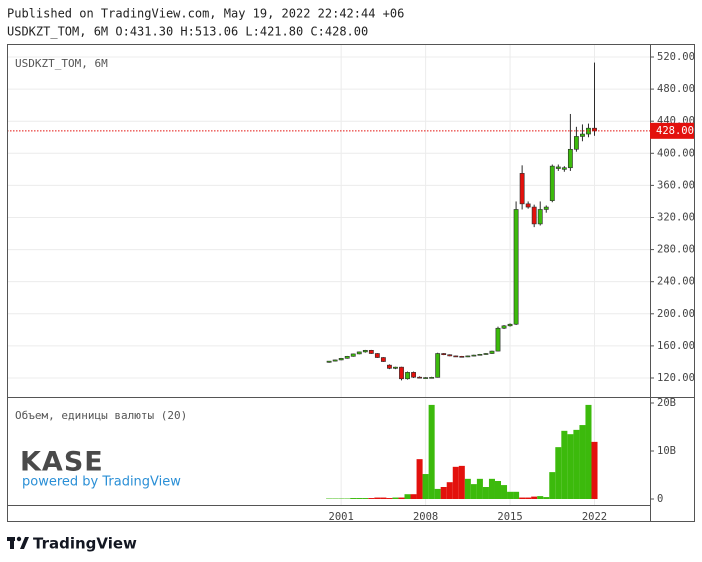  I want to click on y-tick-label: 520.00, so click(676, 57).